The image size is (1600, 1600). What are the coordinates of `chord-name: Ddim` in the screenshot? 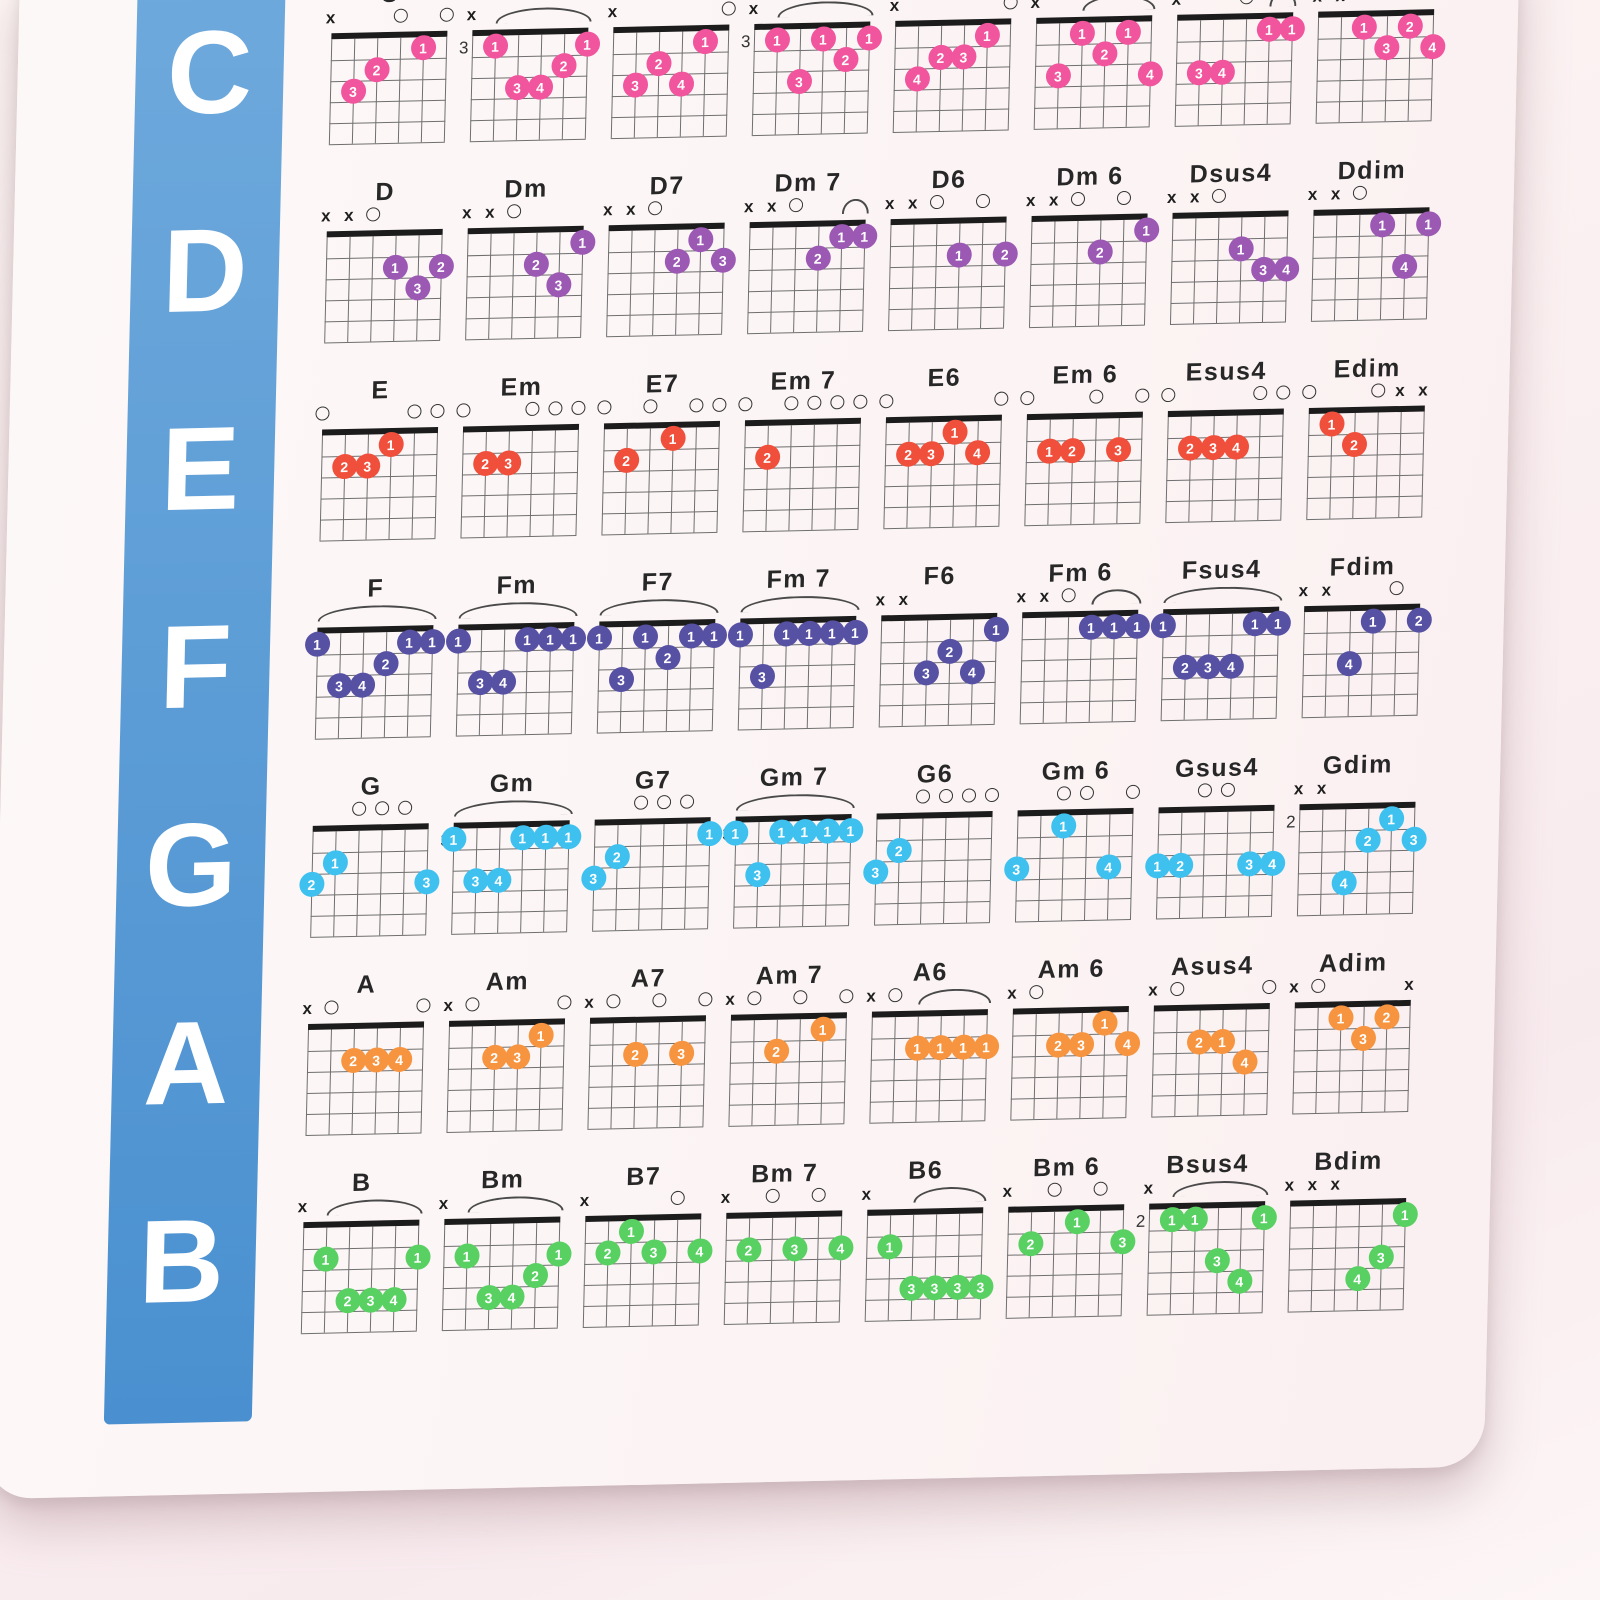 It's located at (1372, 170).